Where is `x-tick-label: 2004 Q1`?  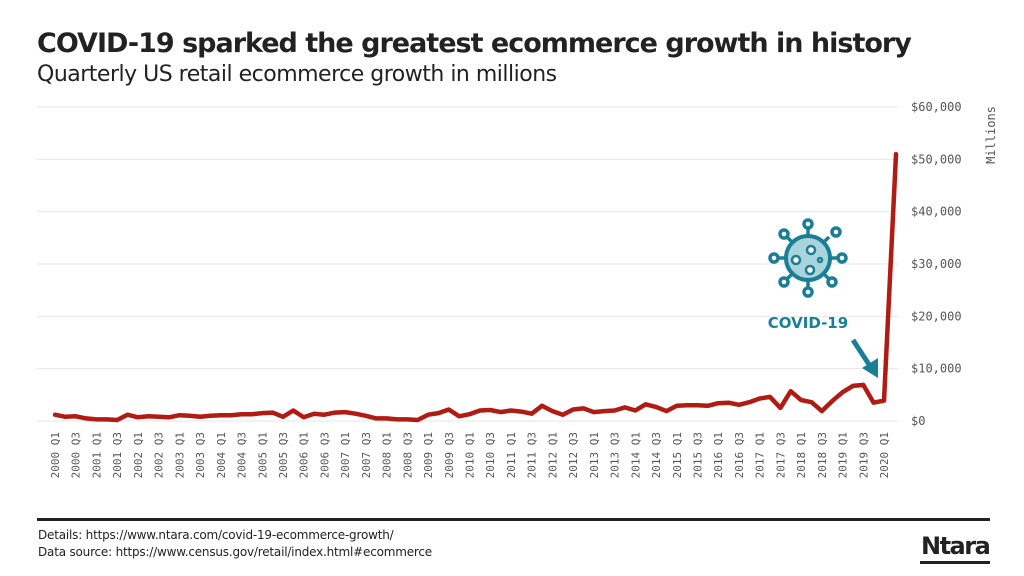 x-tick-label: 2004 Q1 is located at coordinates (221, 455).